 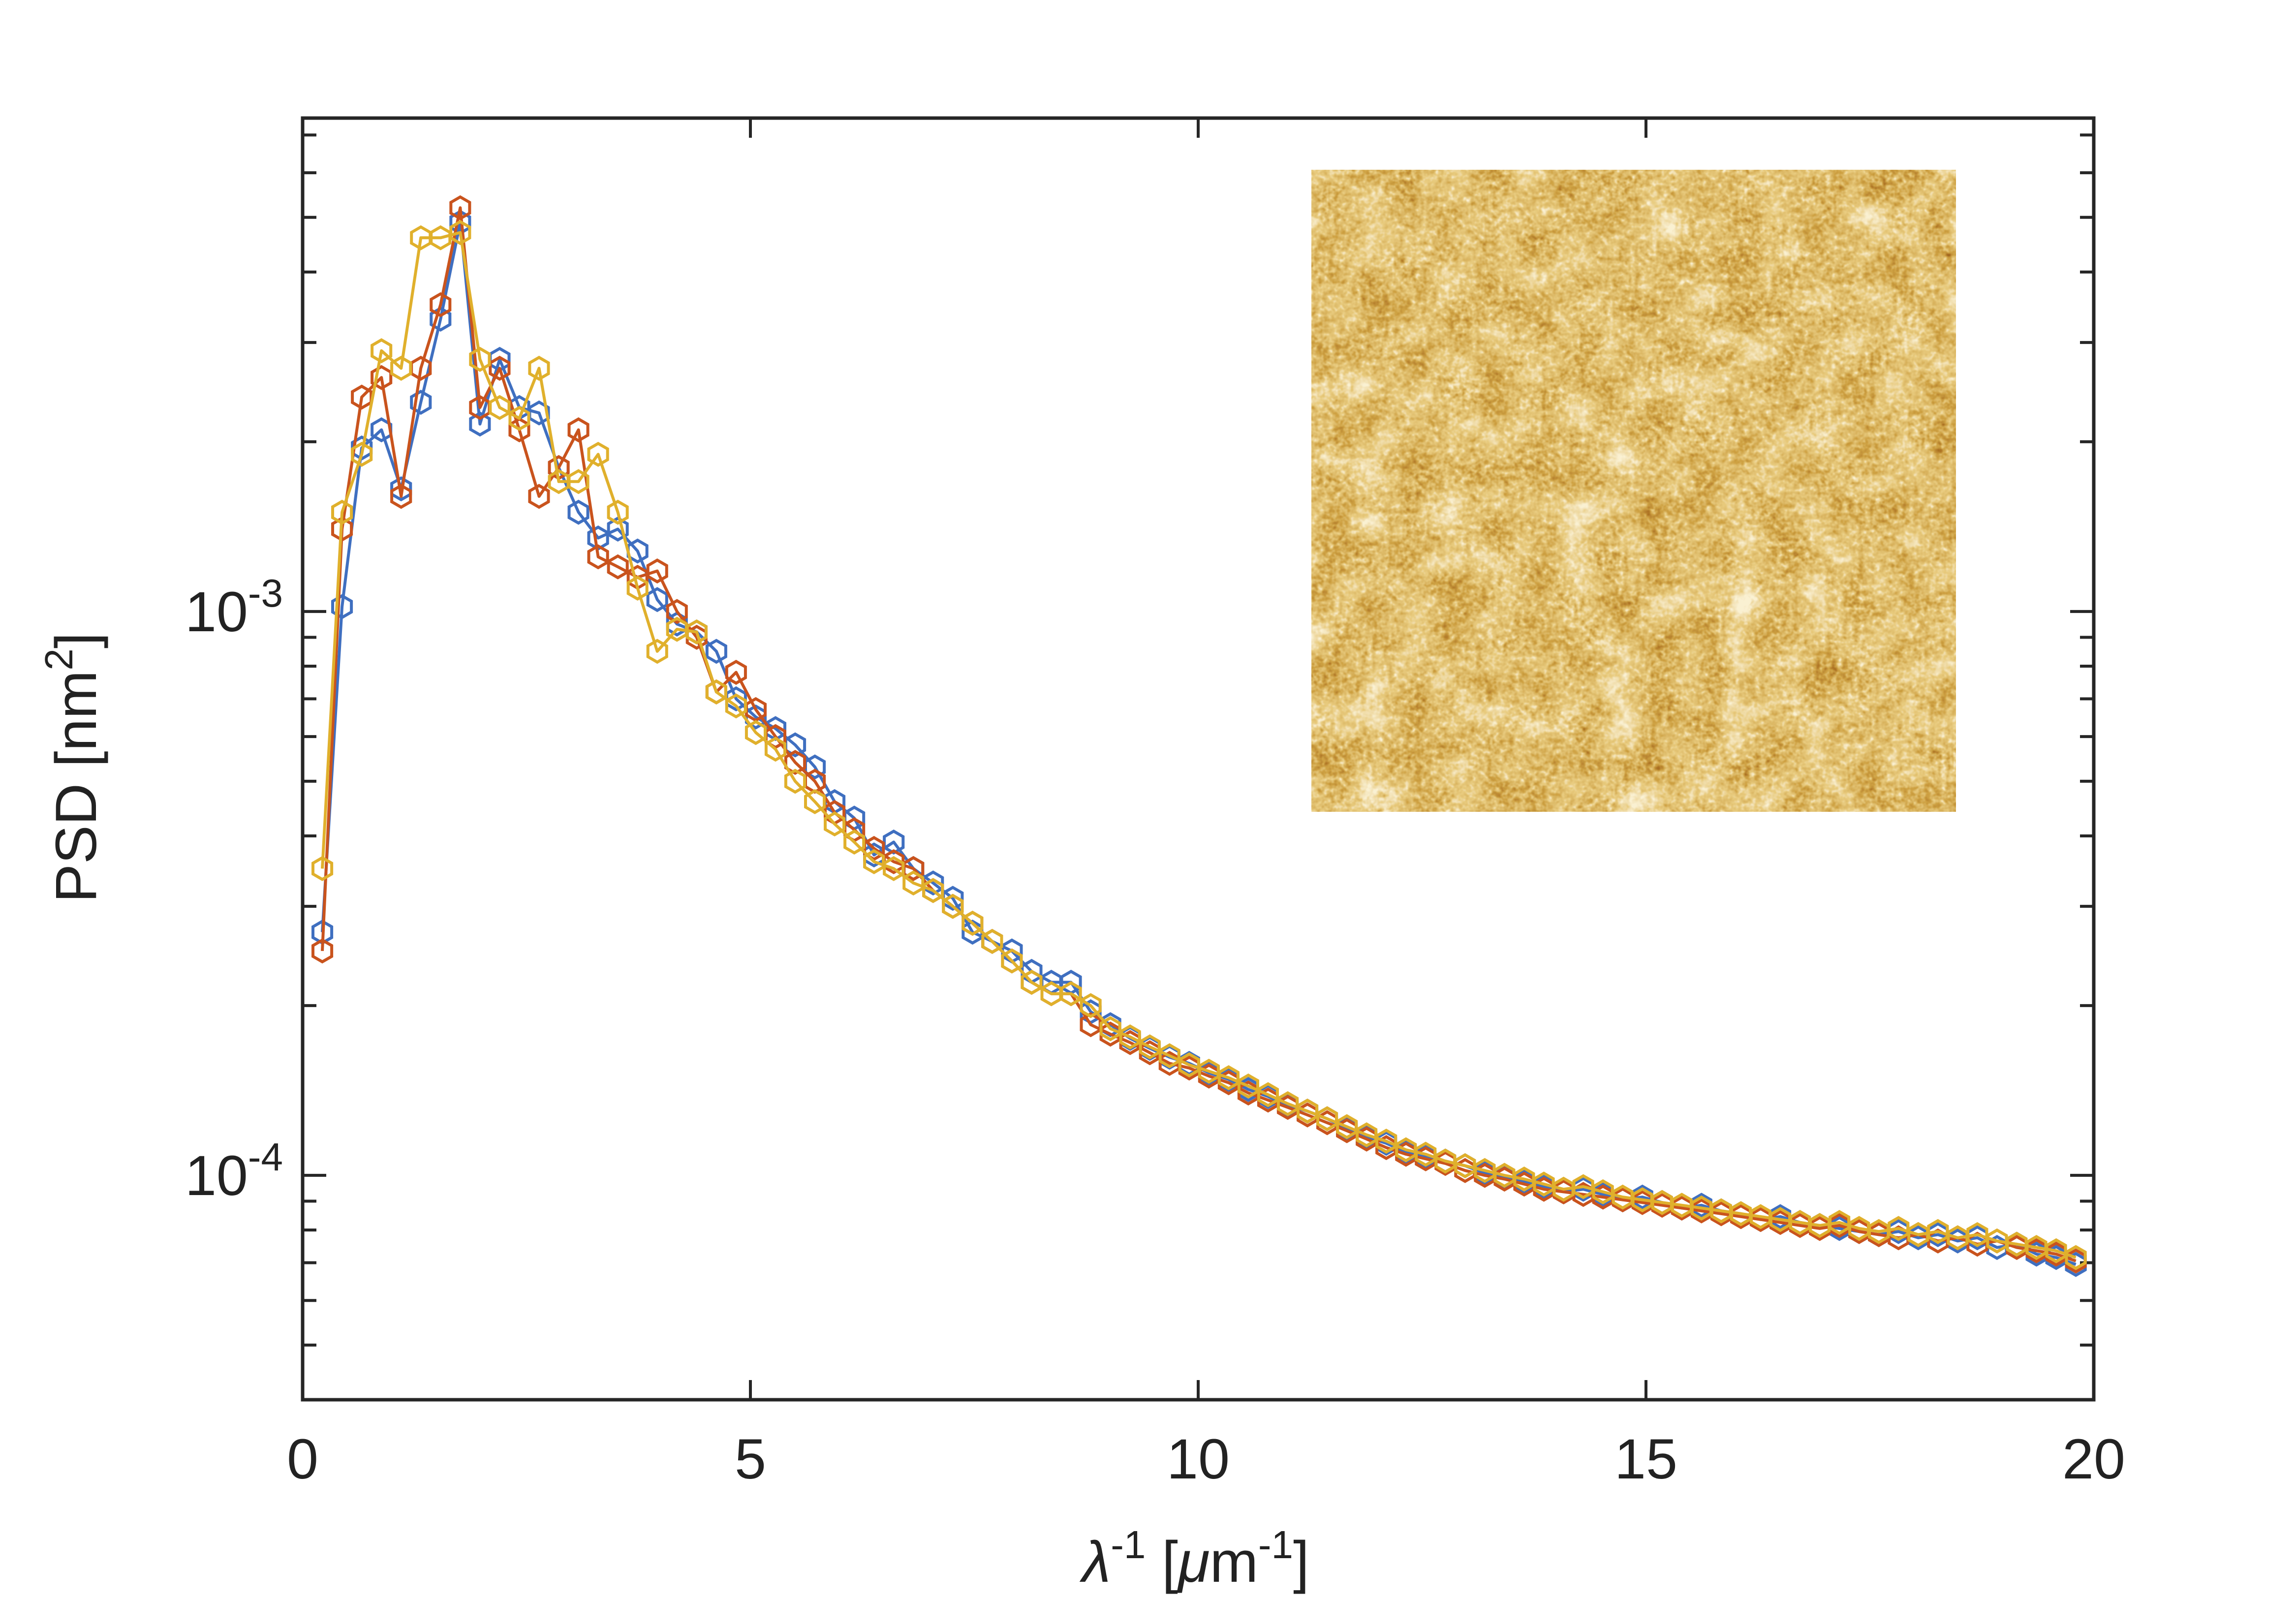 I want to click on y-tick-label: 10⁻³, so click(x=234, y=607).